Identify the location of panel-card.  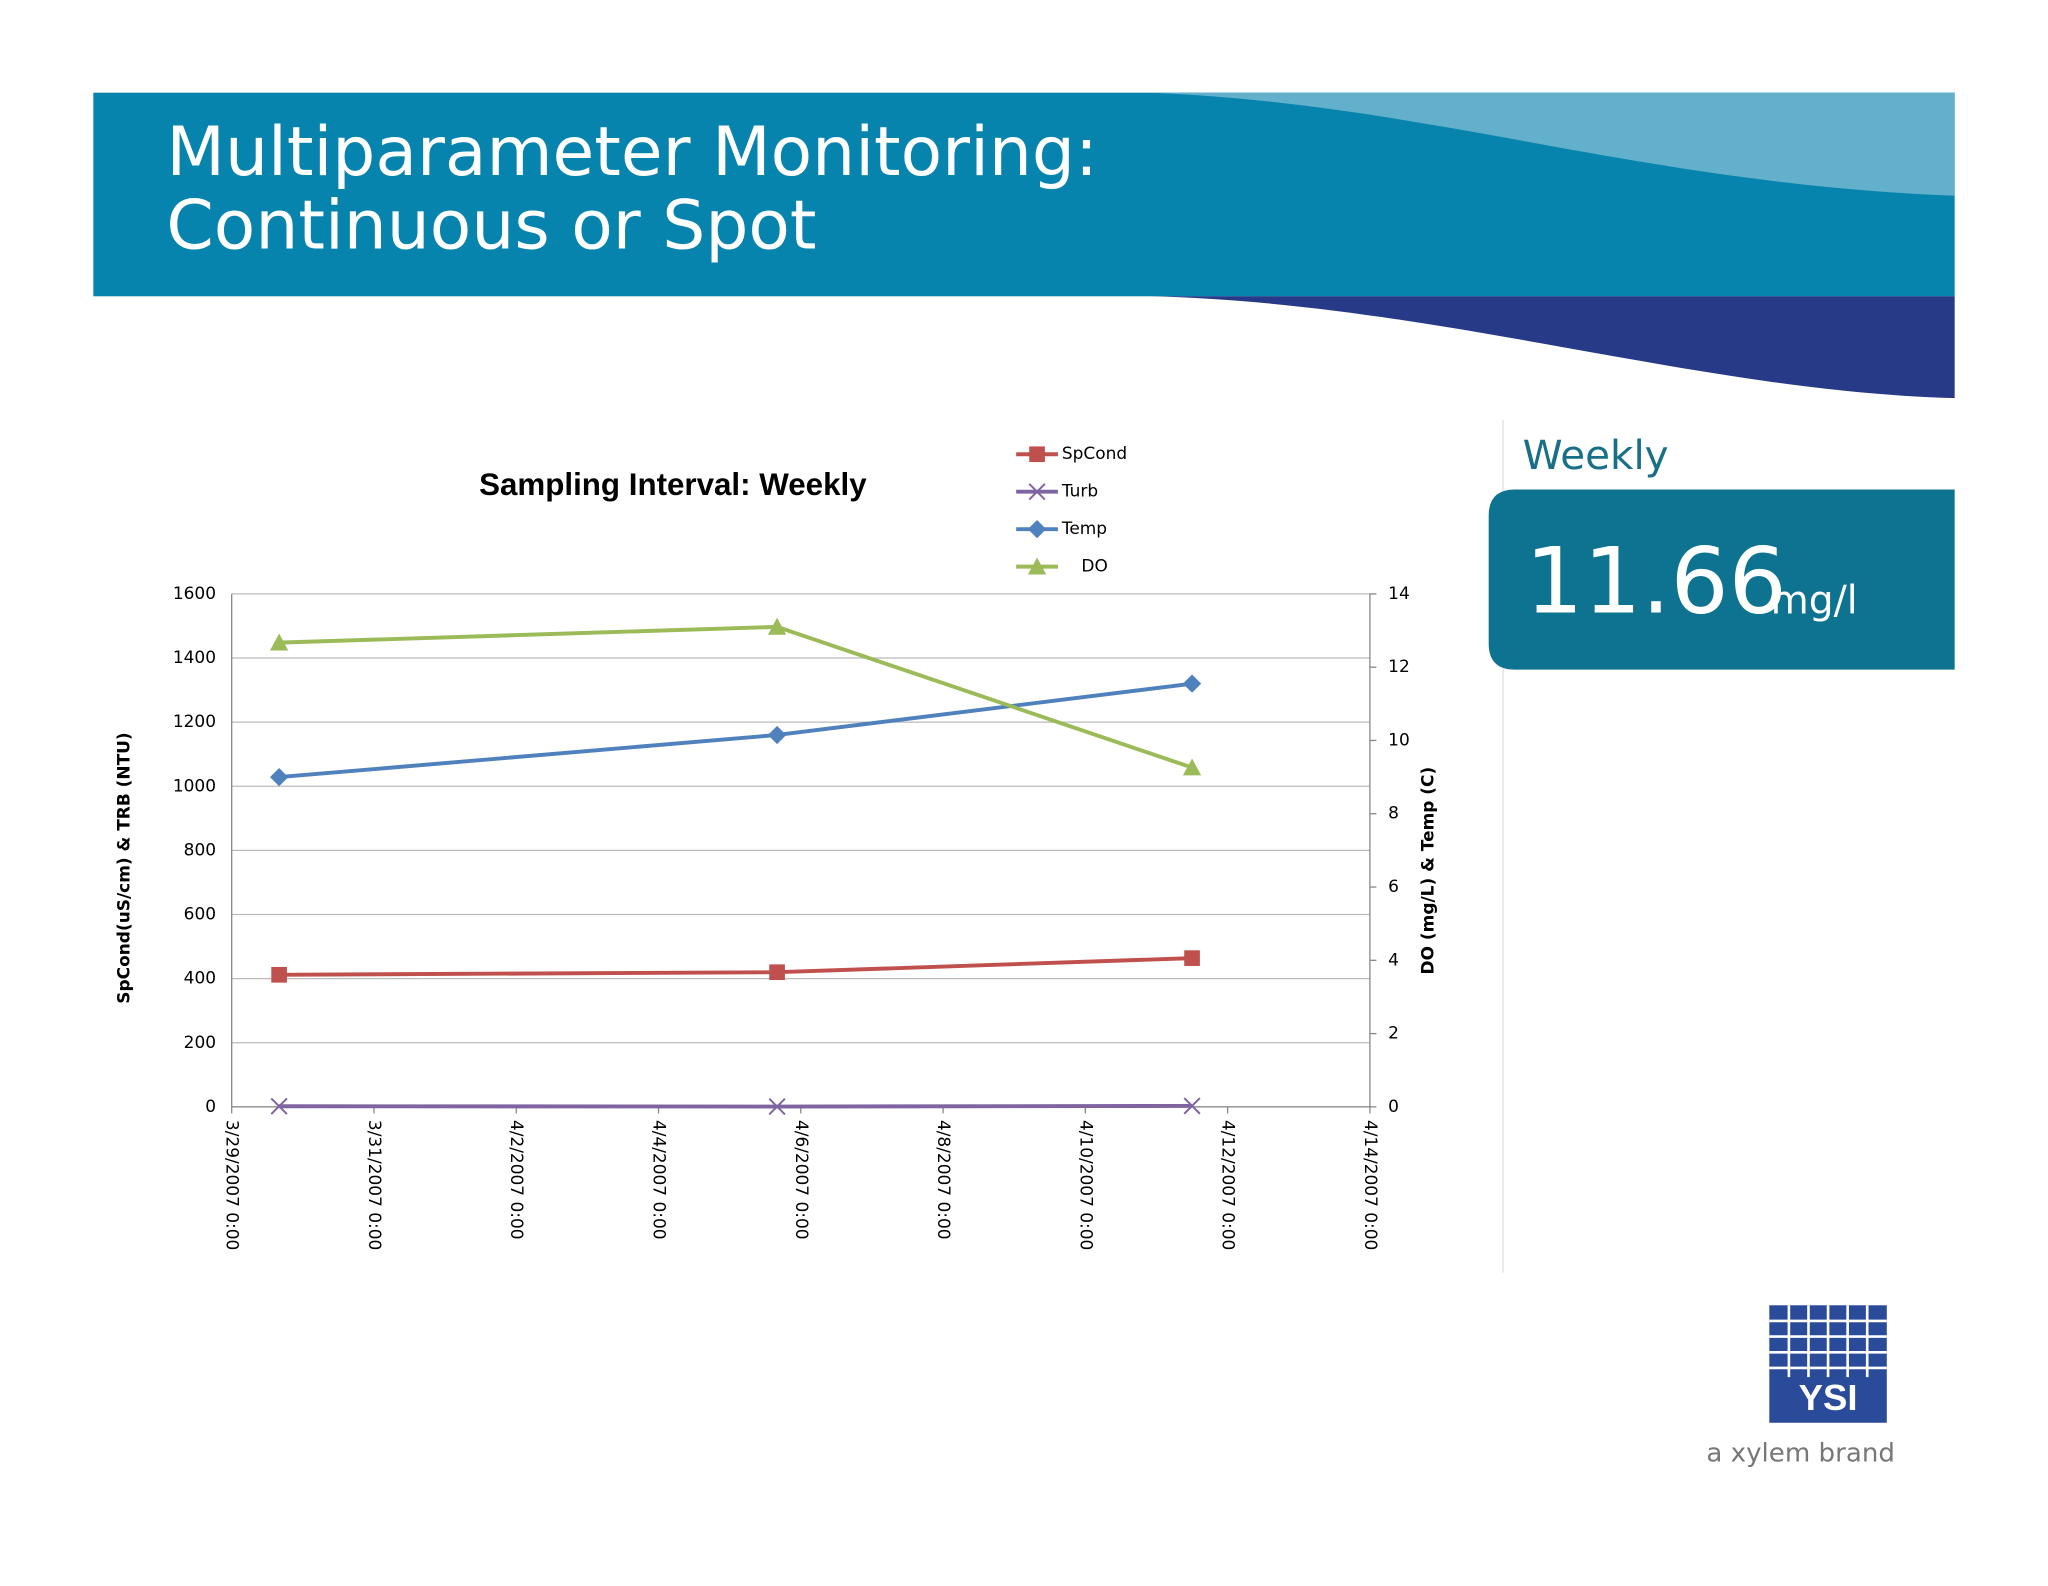
(1721, 579).